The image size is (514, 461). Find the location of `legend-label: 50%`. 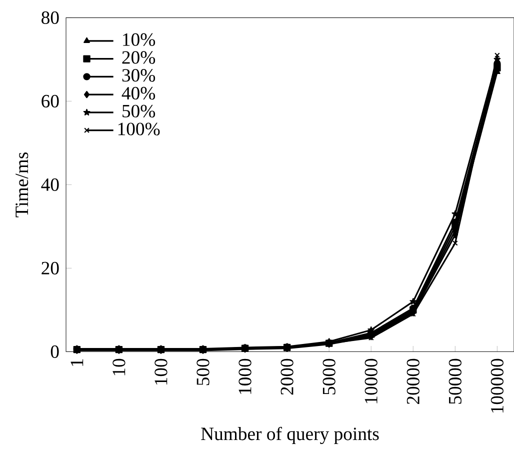

legend-label: 50% is located at coordinates (139, 111).